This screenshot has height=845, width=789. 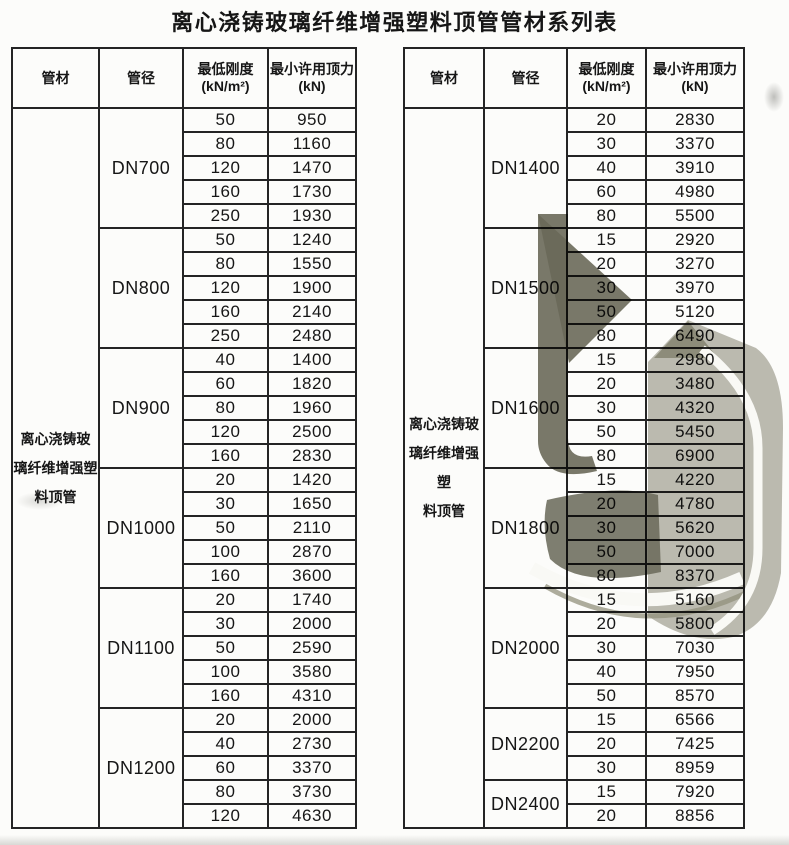 What do you see at coordinates (695, 384) in the screenshot?
I see `cell-min-jacking-force: 3480` at bounding box center [695, 384].